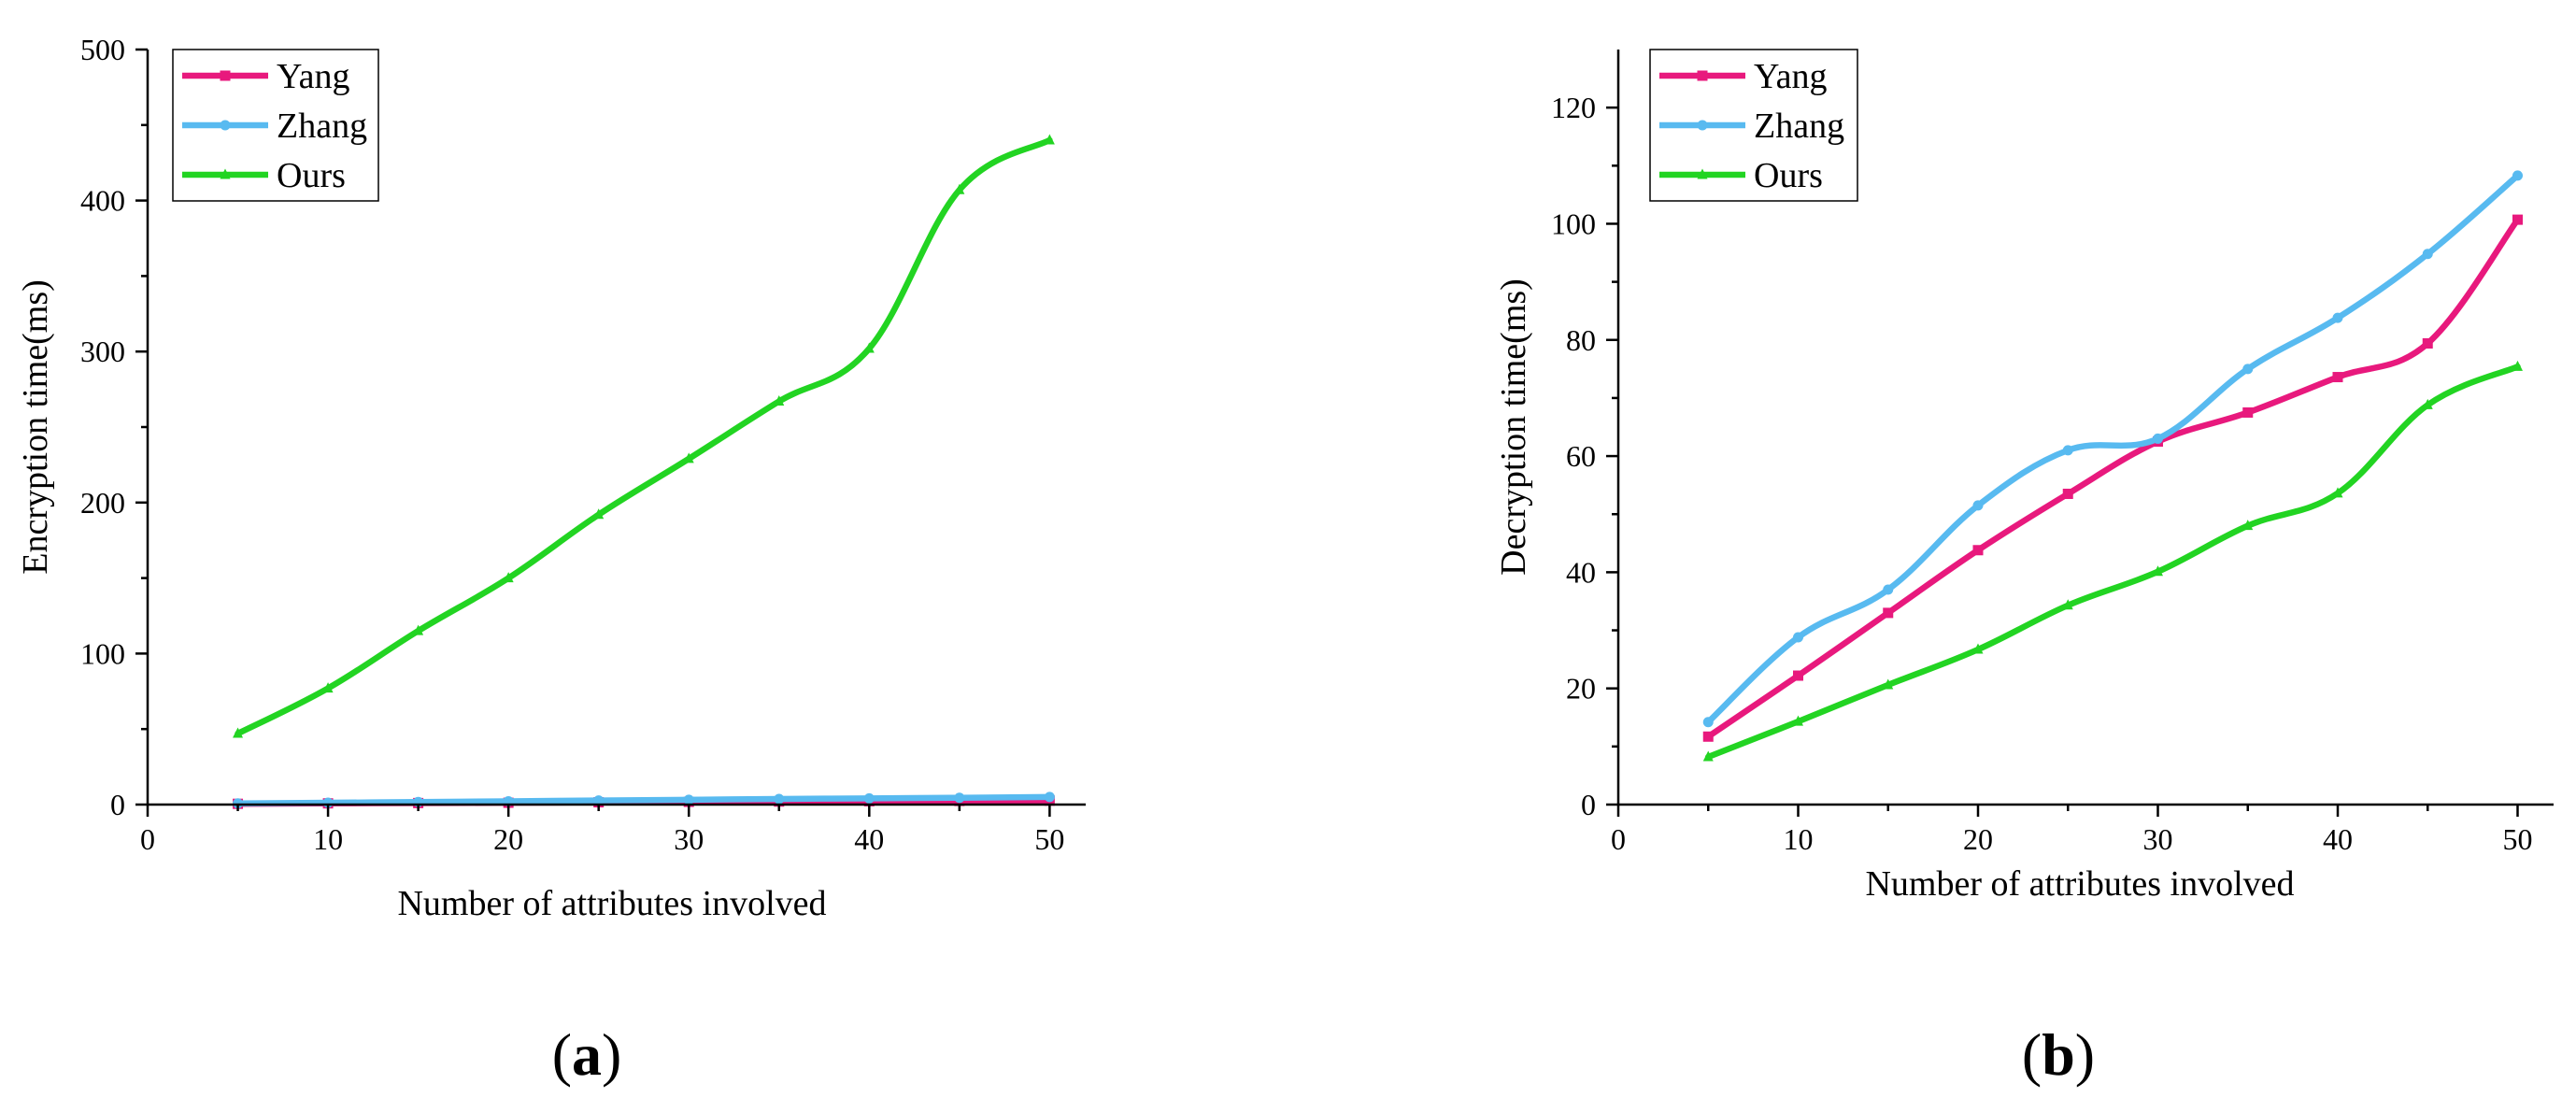 The height and width of the screenshot is (1112, 2576). What do you see at coordinates (103, 503) in the screenshot?
I see `y-tick-label: 200` at bounding box center [103, 503].